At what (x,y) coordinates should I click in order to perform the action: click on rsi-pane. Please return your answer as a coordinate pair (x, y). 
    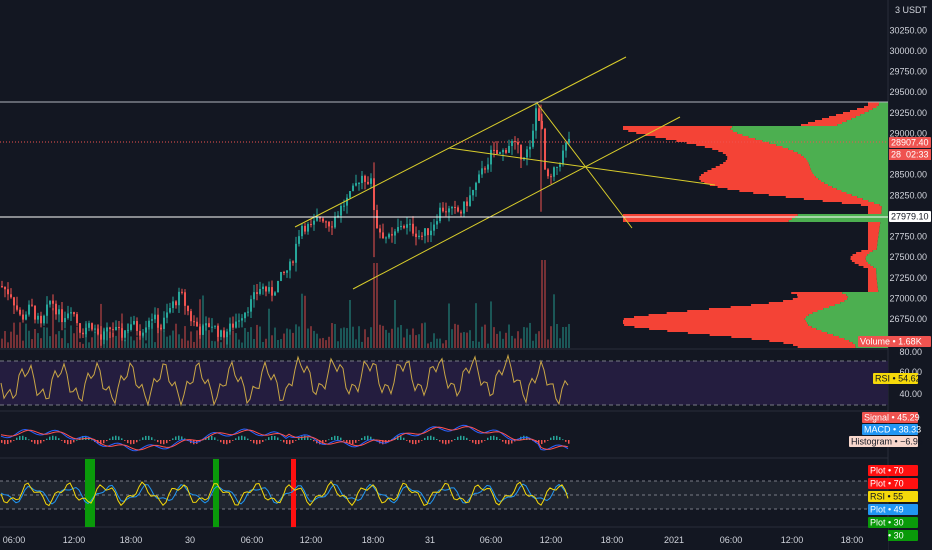
    Looking at the image, I should click on (444, 380).